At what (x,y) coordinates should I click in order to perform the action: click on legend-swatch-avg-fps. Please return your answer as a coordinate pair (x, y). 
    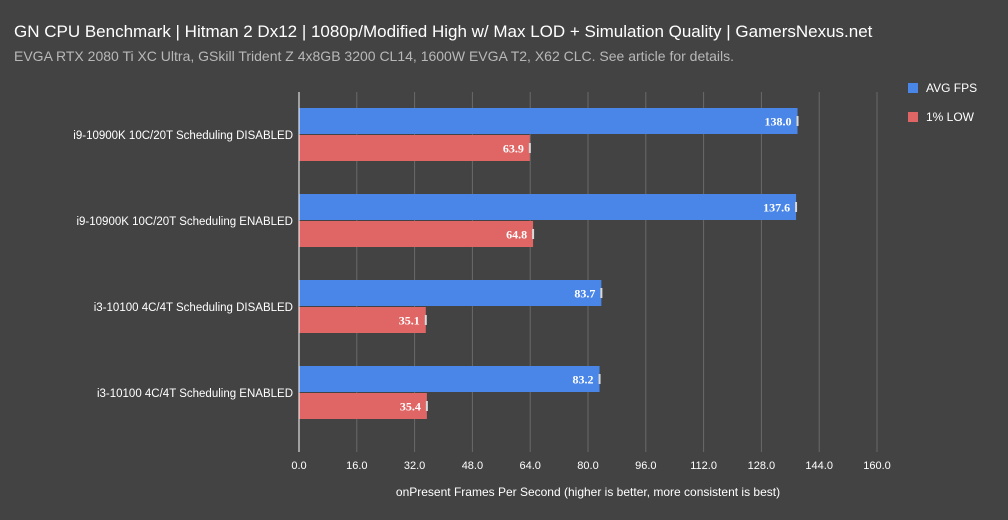
    Looking at the image, I should click on (913, 88).